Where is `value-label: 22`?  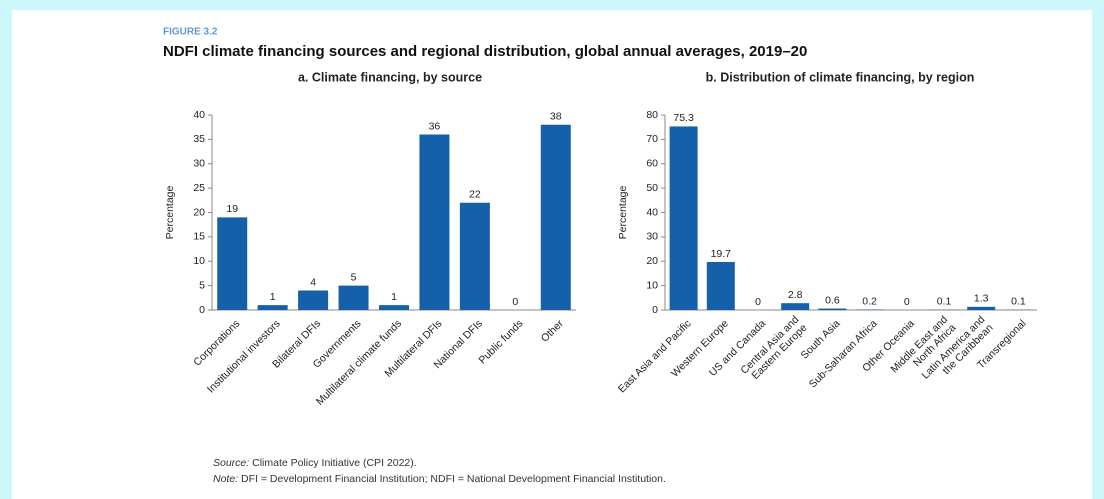
value-label: 22 is located at coordinates (475, 195).